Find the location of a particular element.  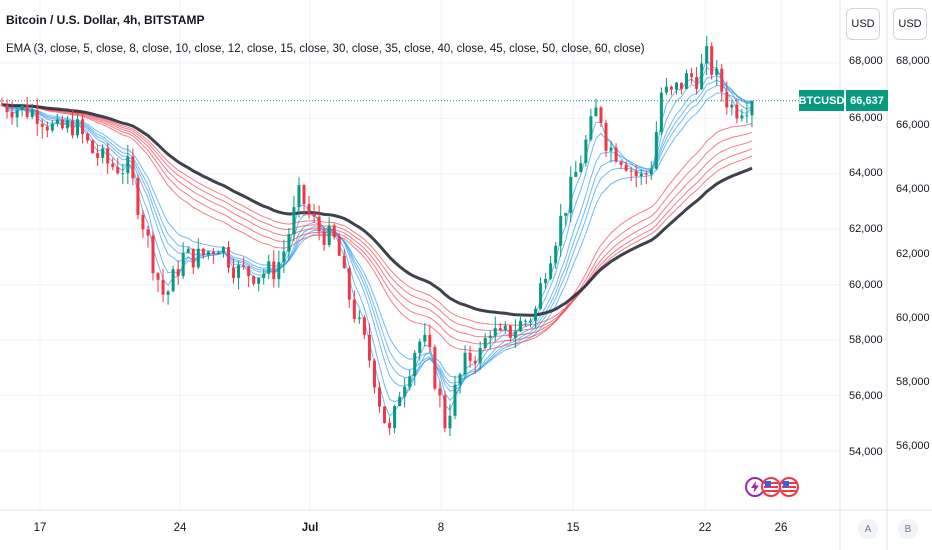

x-label-24: 24 is located at coordinates (180, 528).